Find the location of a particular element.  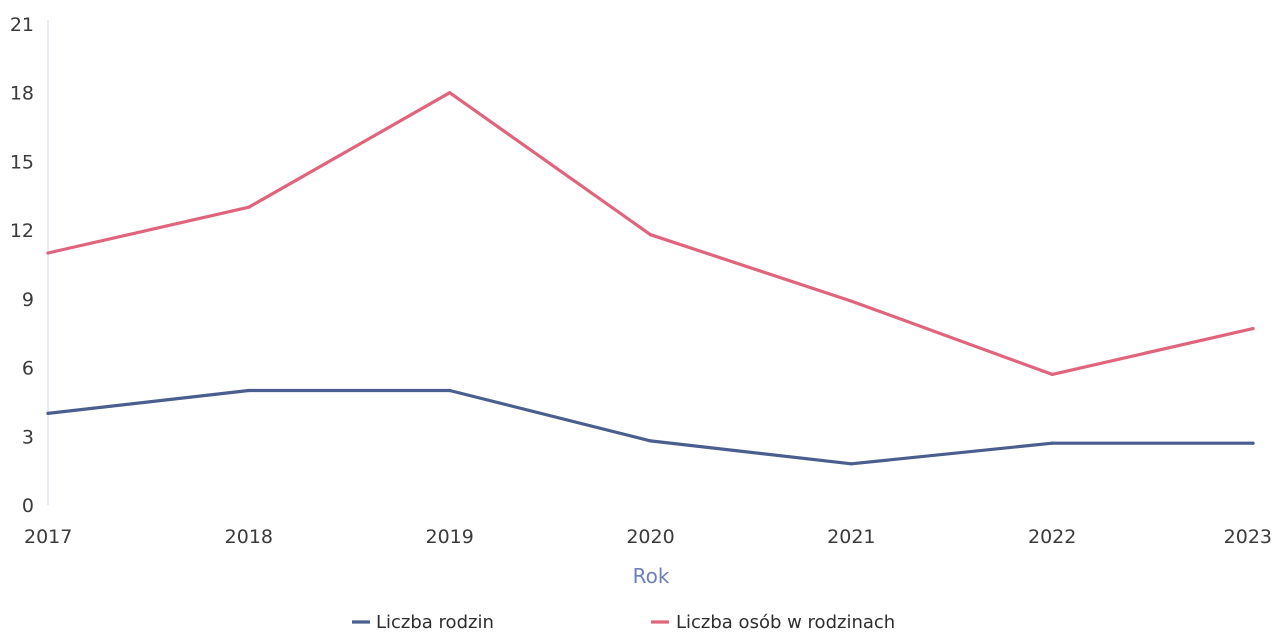

y-tick-label: 18 is located at coordinates (22, 94).